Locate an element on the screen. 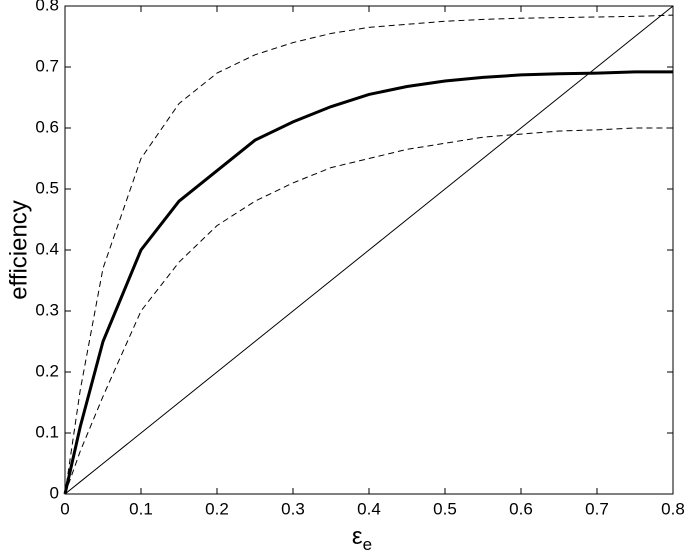 Image resolution: width=692 pixels, height=557 pixels. y-tick-label: 0.7 is located at coordinates (47, 65).